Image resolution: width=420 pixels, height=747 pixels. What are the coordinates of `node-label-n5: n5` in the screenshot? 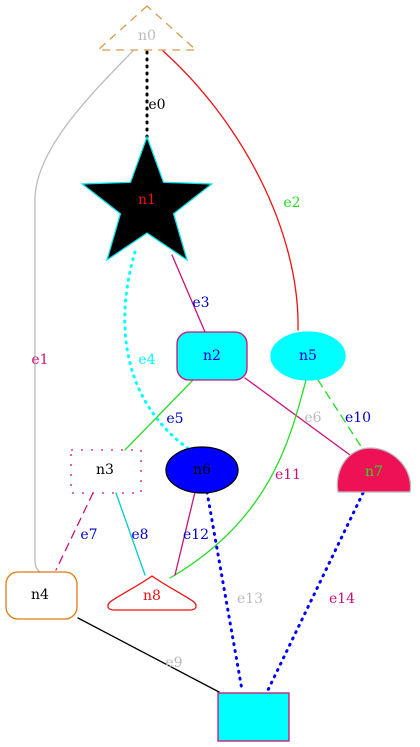 It's located at (308, 356).